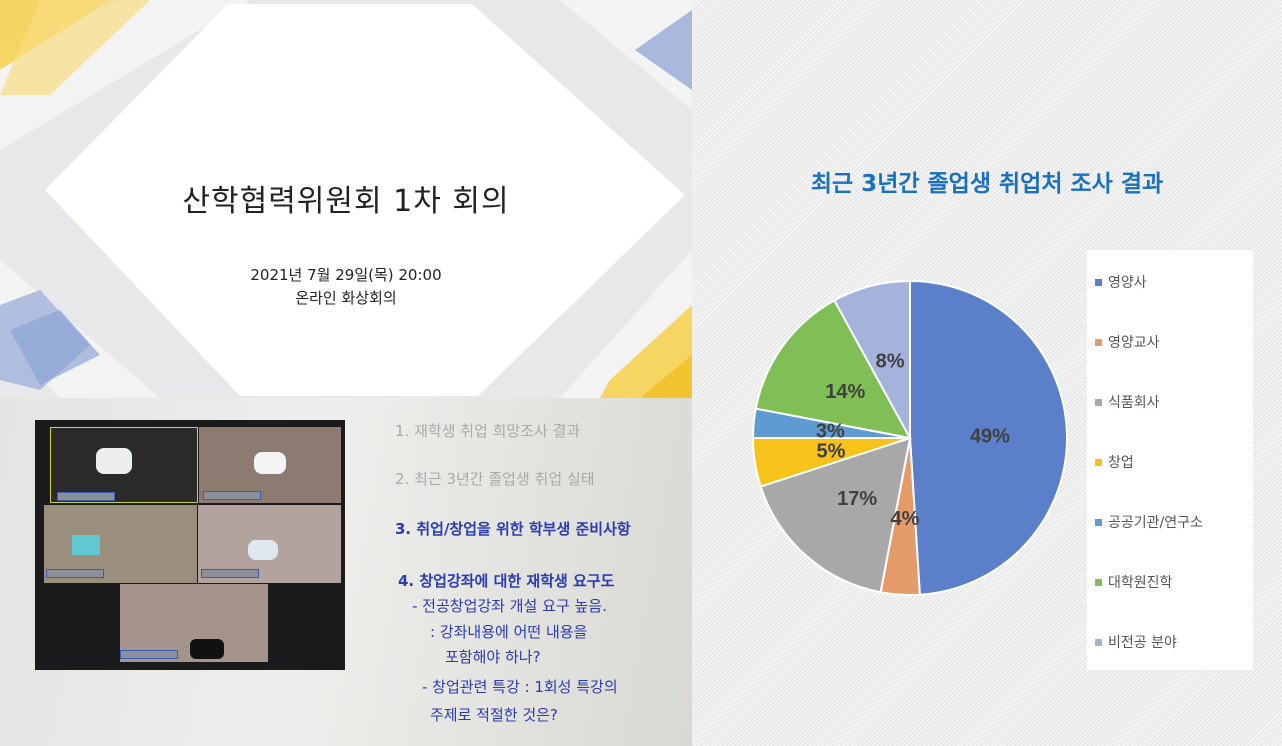 Image resolution: width=1282 pixels, height=746 pixels. Describe the element at coordinates (830, 431) in the screenshot. I see `data-label: 3%` at that location.